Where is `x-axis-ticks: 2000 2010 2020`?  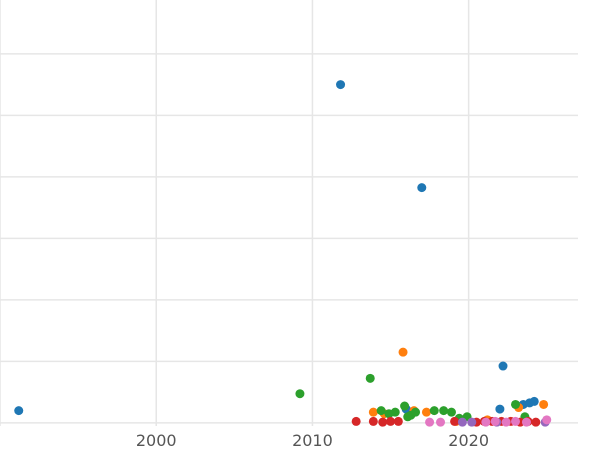
x-axis-ticks: 2000 2010 2020 is located at coordinates (312, 440).